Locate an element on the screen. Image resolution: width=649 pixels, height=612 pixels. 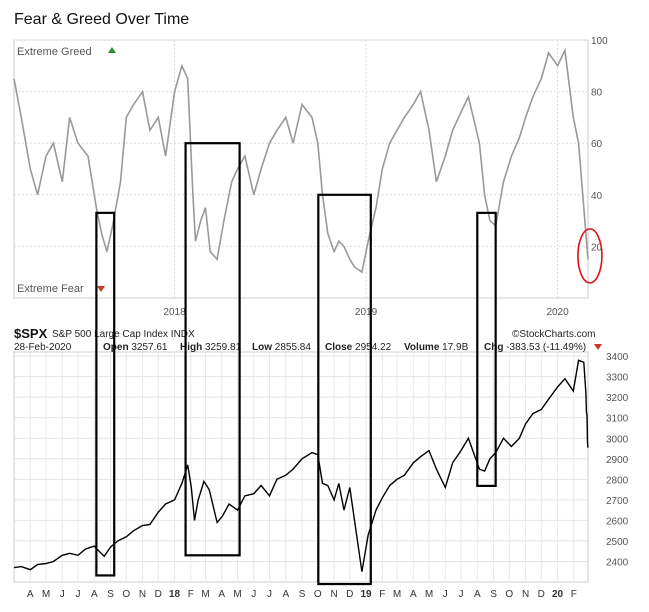
spx-name: S&P 500 Large Cap Index INDX is located at coordinates (123, 334).